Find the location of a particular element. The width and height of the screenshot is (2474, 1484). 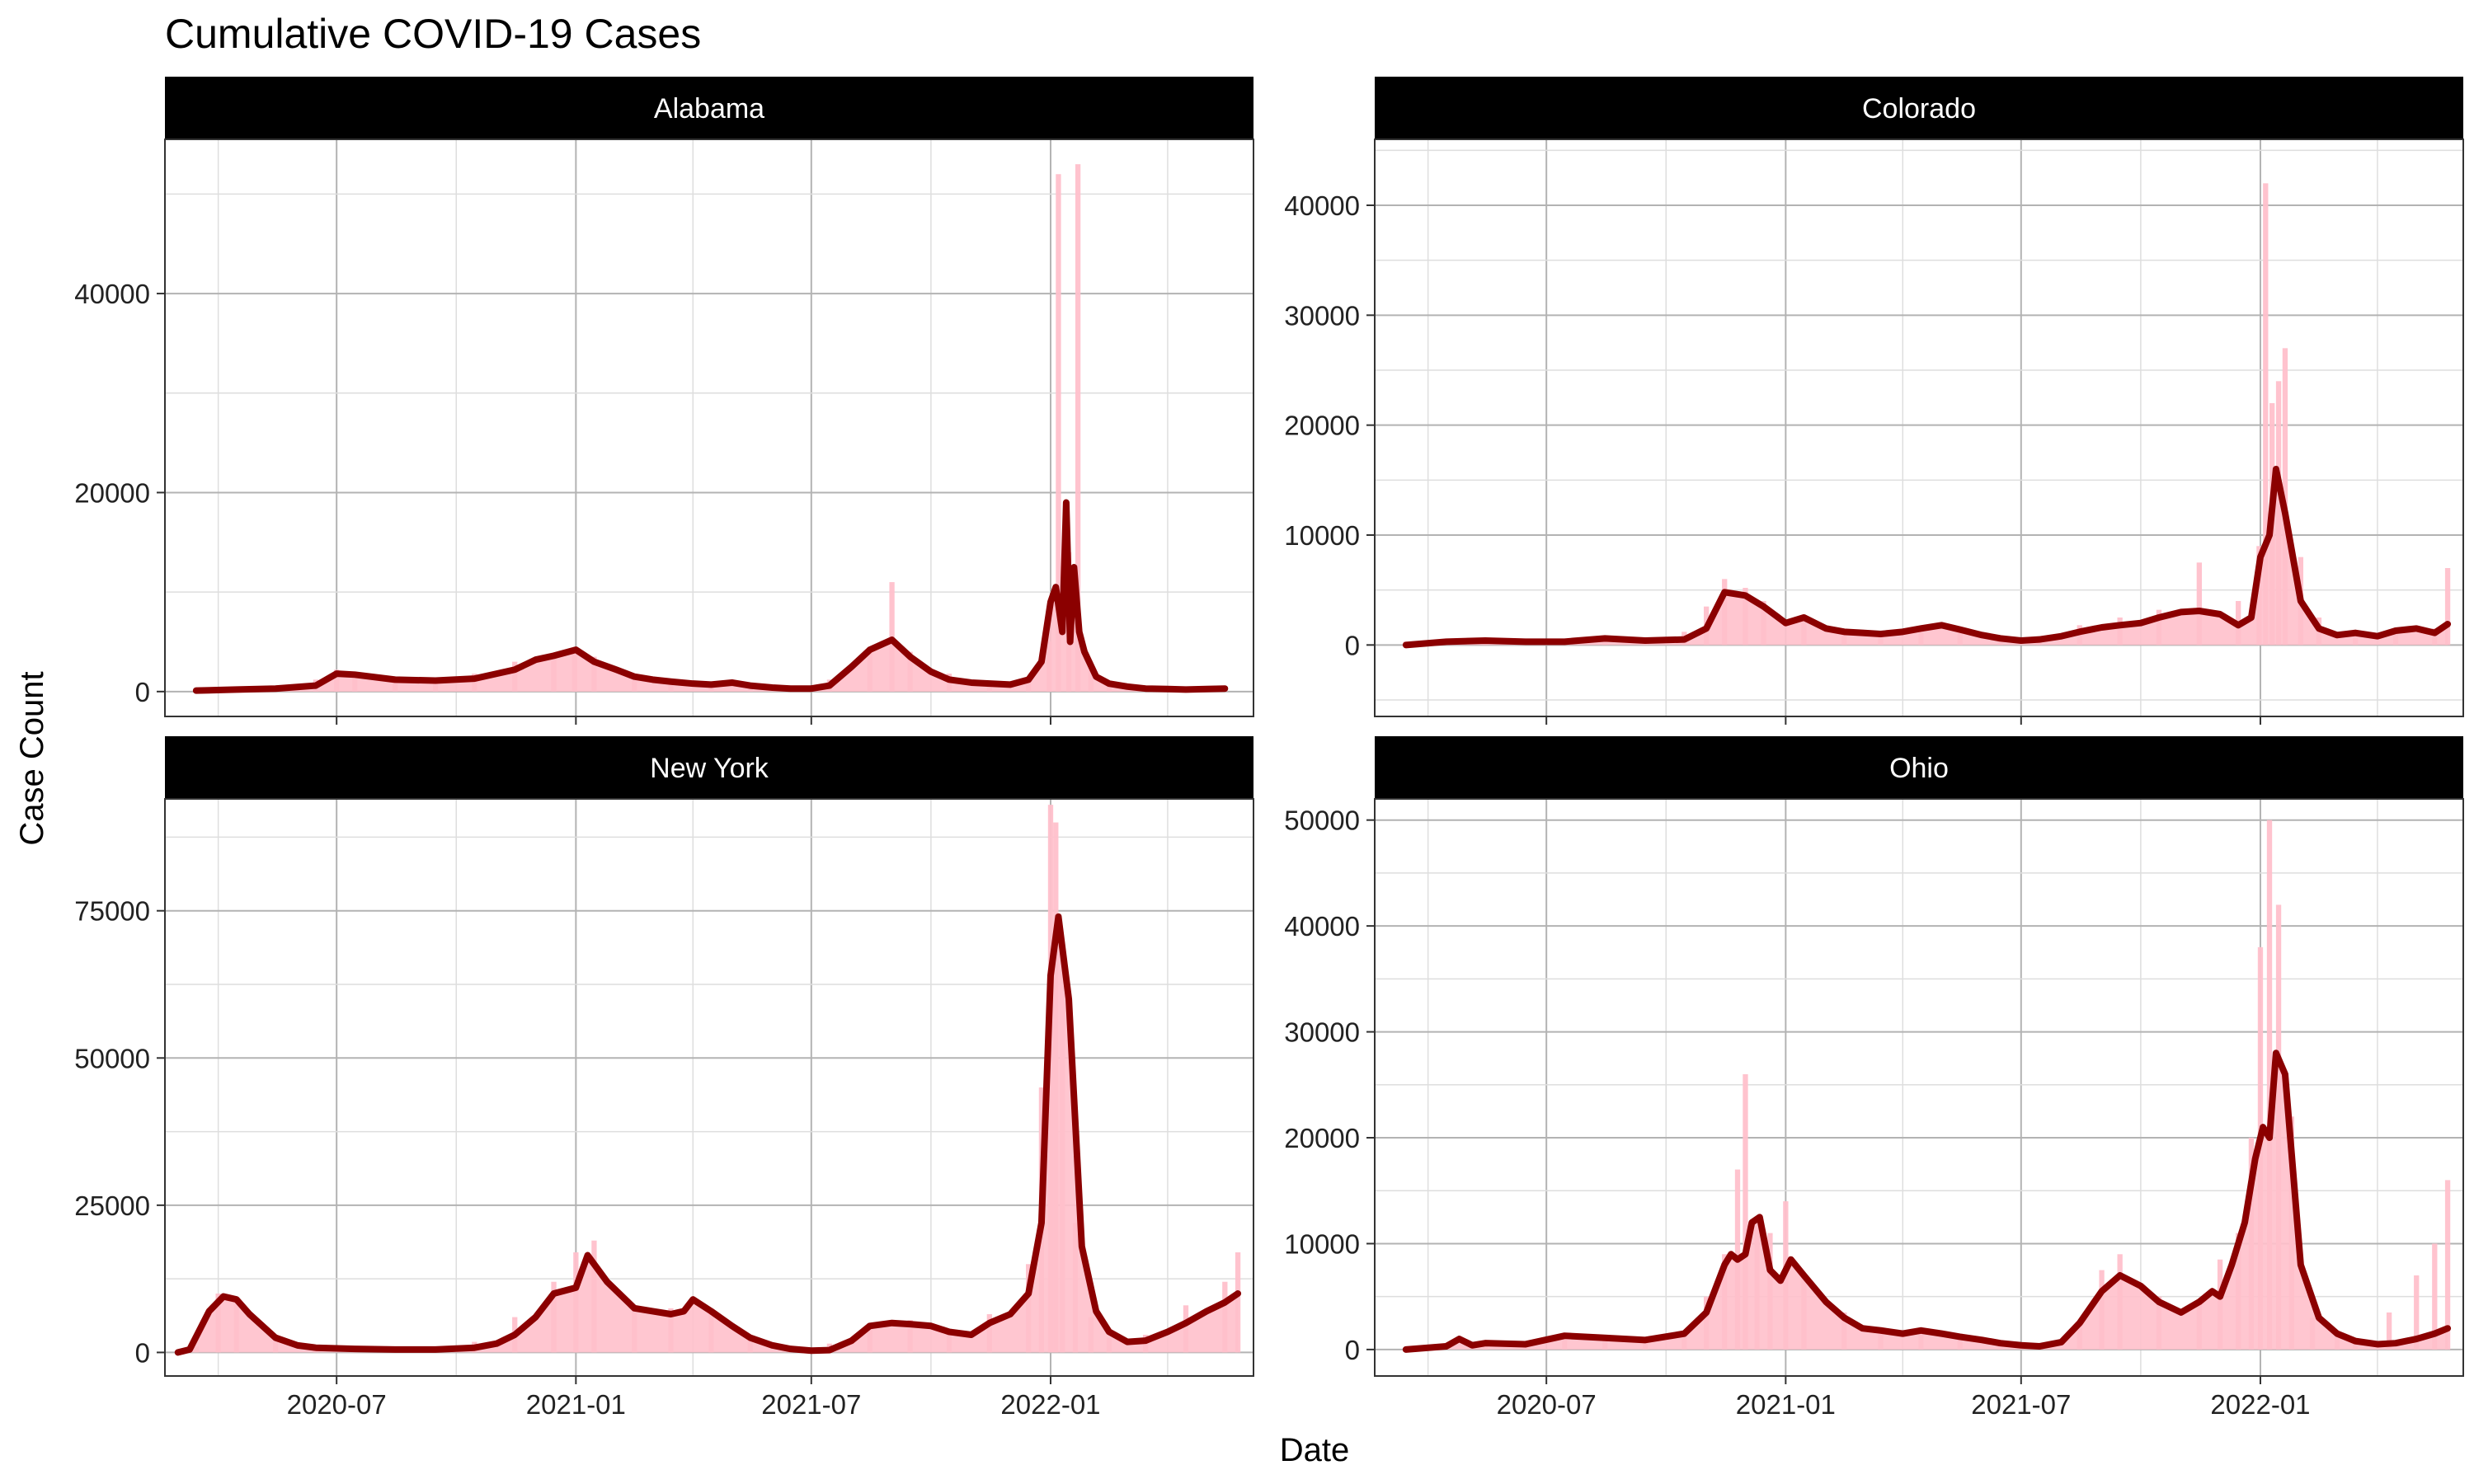

facet-strip-label: Ohio is located at coordinates (1919, 768).